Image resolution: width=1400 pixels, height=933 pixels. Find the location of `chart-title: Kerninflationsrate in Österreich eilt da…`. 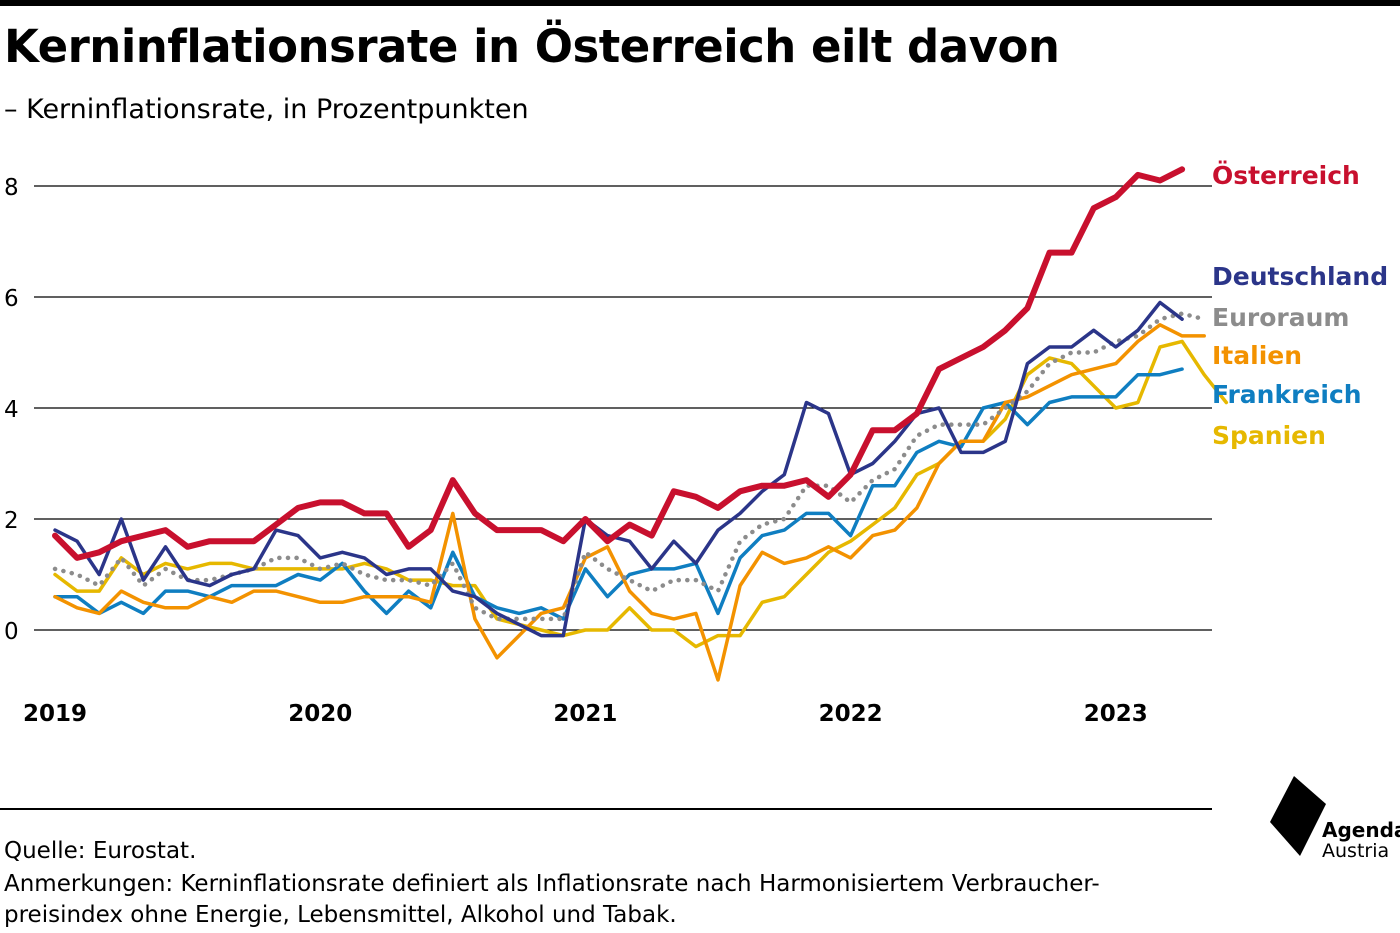

chart-title: Kerninflationsrate in Österreich eilt da… is located at coordinates (532, 46).